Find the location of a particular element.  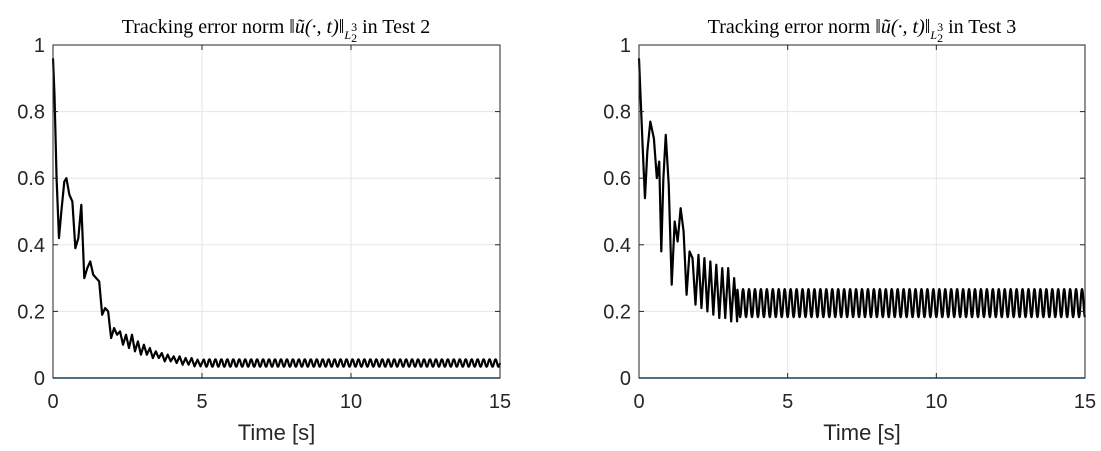

title-suffix: in Test 3 is located at coordinates (979, 27).